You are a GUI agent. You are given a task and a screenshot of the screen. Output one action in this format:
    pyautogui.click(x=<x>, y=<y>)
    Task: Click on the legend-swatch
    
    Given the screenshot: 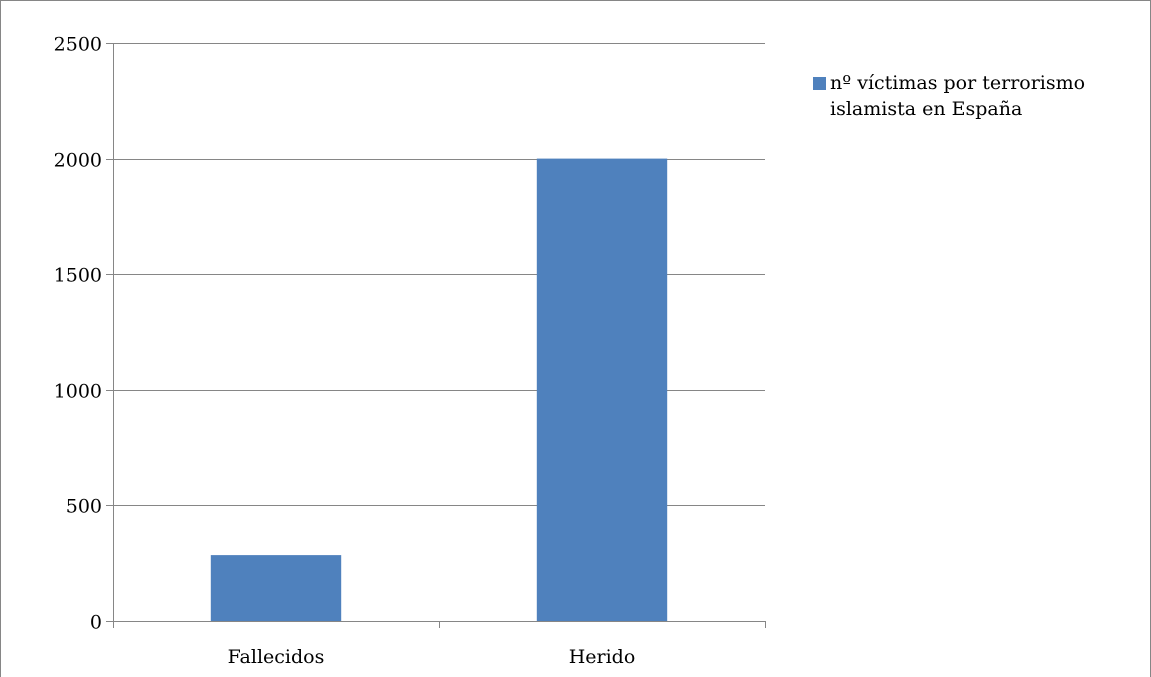 What is the action you would take?
    pyautogui.click(x=819, y=83)
    